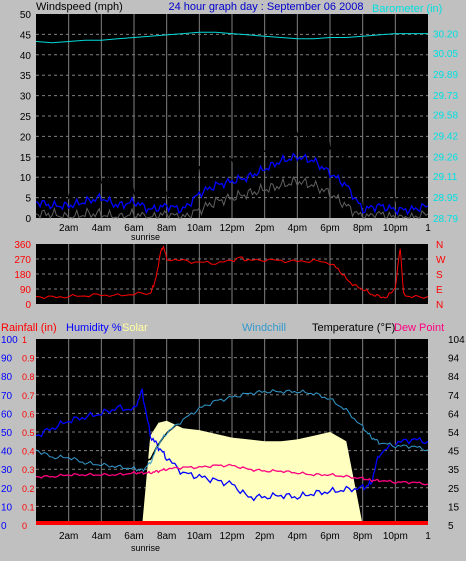  Describe the element at coordinates (454, 377) in the screenshot. I see `temperature-tick-label: 84` at that location.